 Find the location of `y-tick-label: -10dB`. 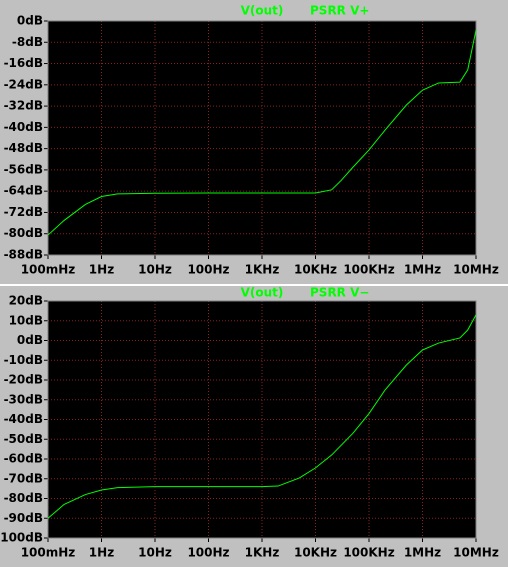

y-tick-label: -10dB is located at coordinates (23, 360).